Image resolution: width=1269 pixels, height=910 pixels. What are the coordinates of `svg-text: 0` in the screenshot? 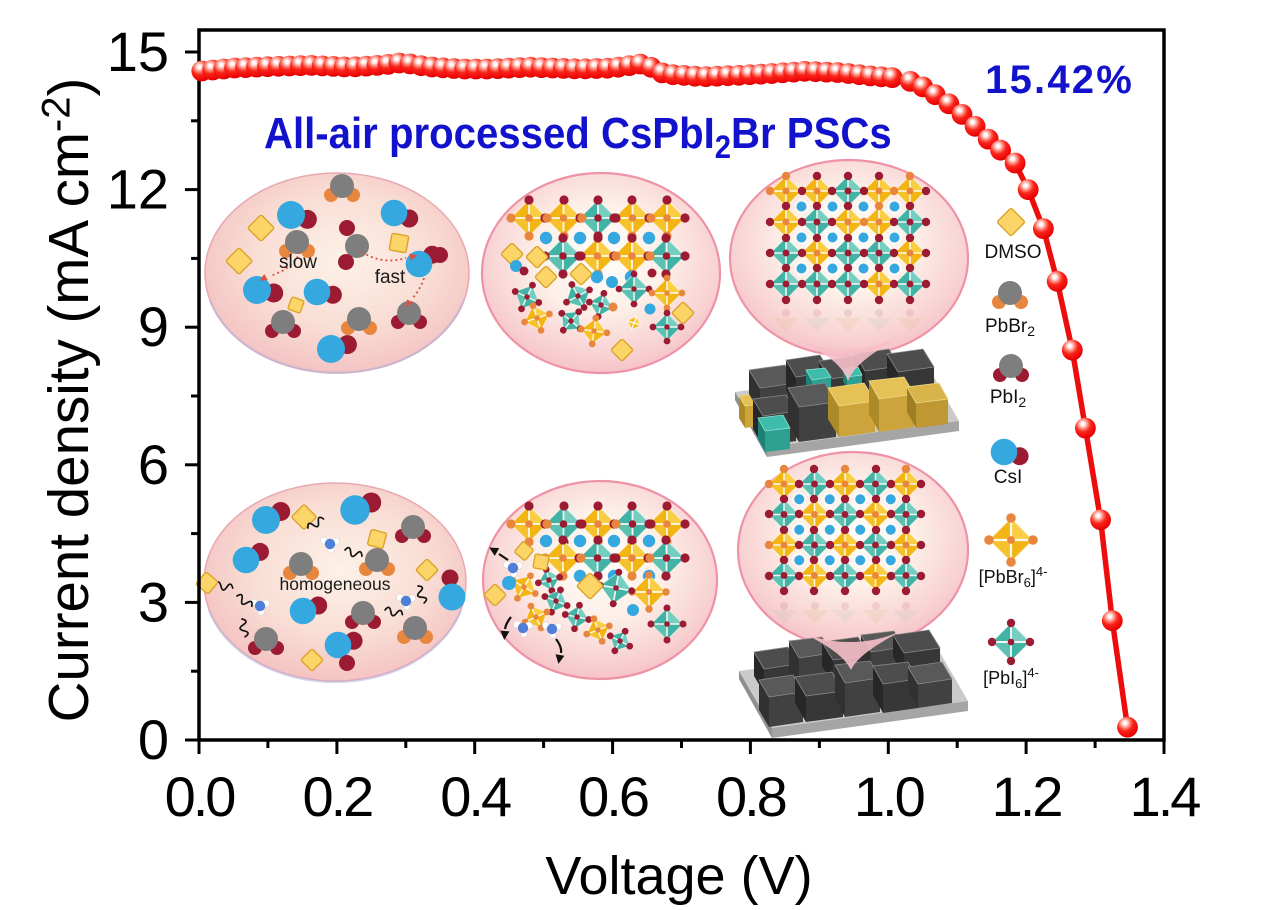 It's located at (153, 739).